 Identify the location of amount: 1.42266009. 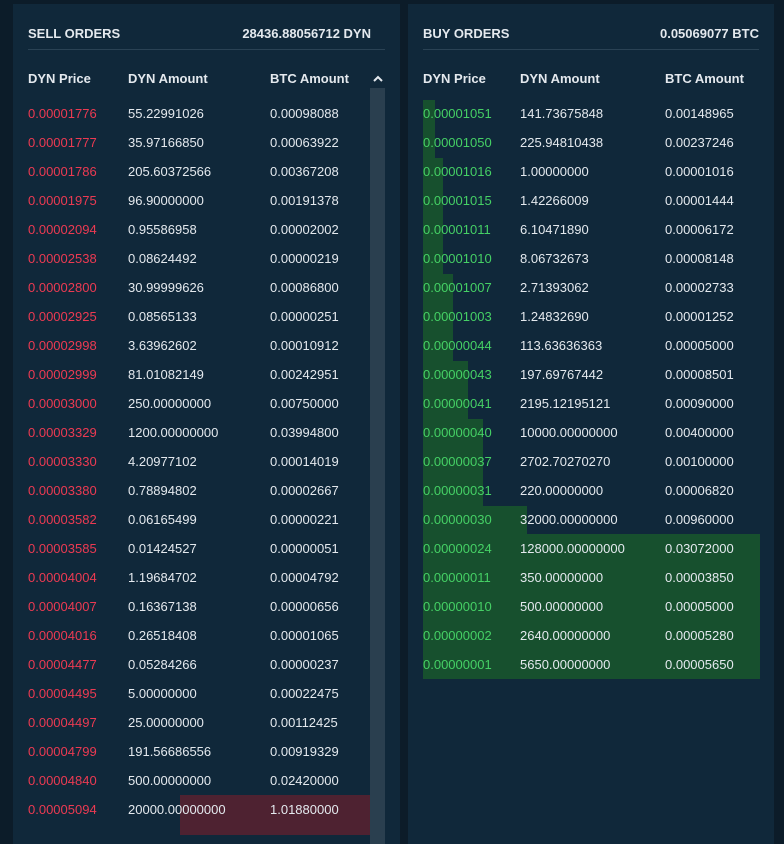
(554, 200).